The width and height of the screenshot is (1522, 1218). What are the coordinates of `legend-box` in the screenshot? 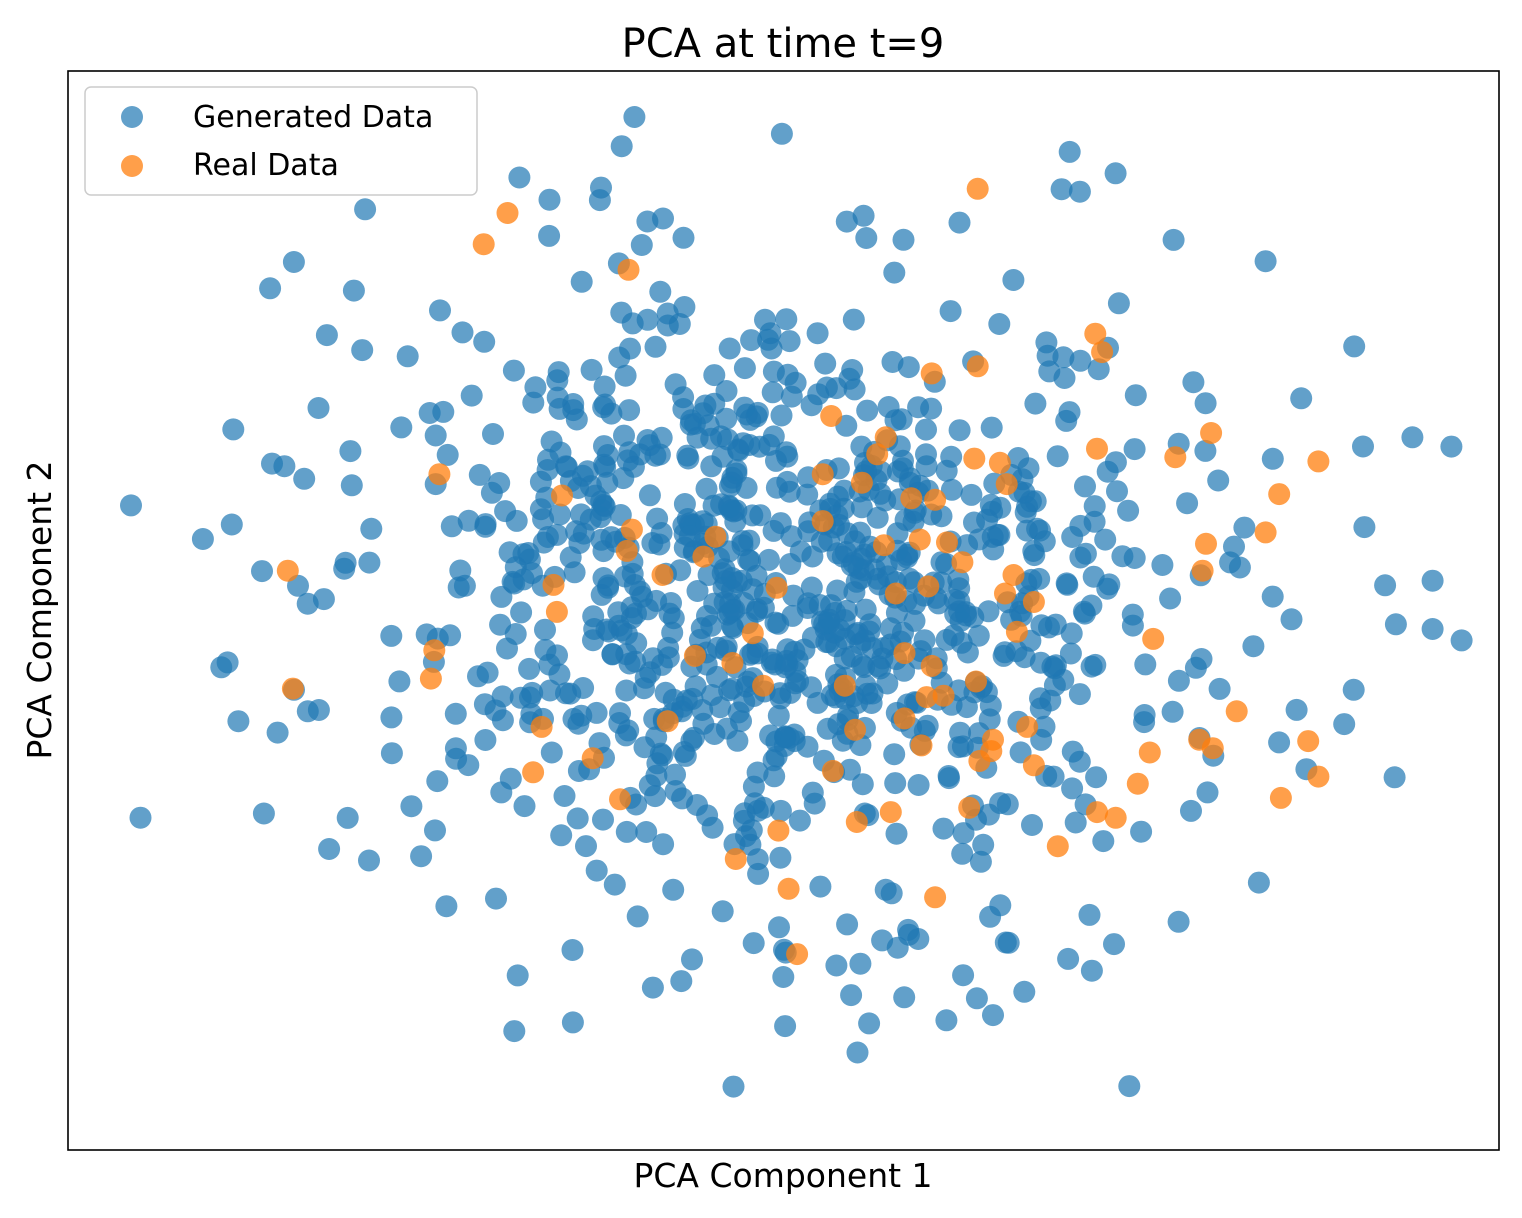 It's located at (281, 141).